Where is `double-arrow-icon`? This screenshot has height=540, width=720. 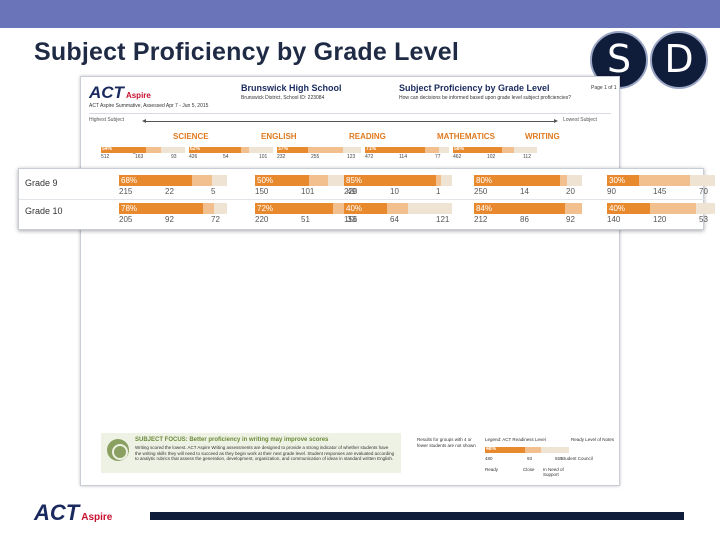 double-arrow-icon is located at coordinates (350, 121).